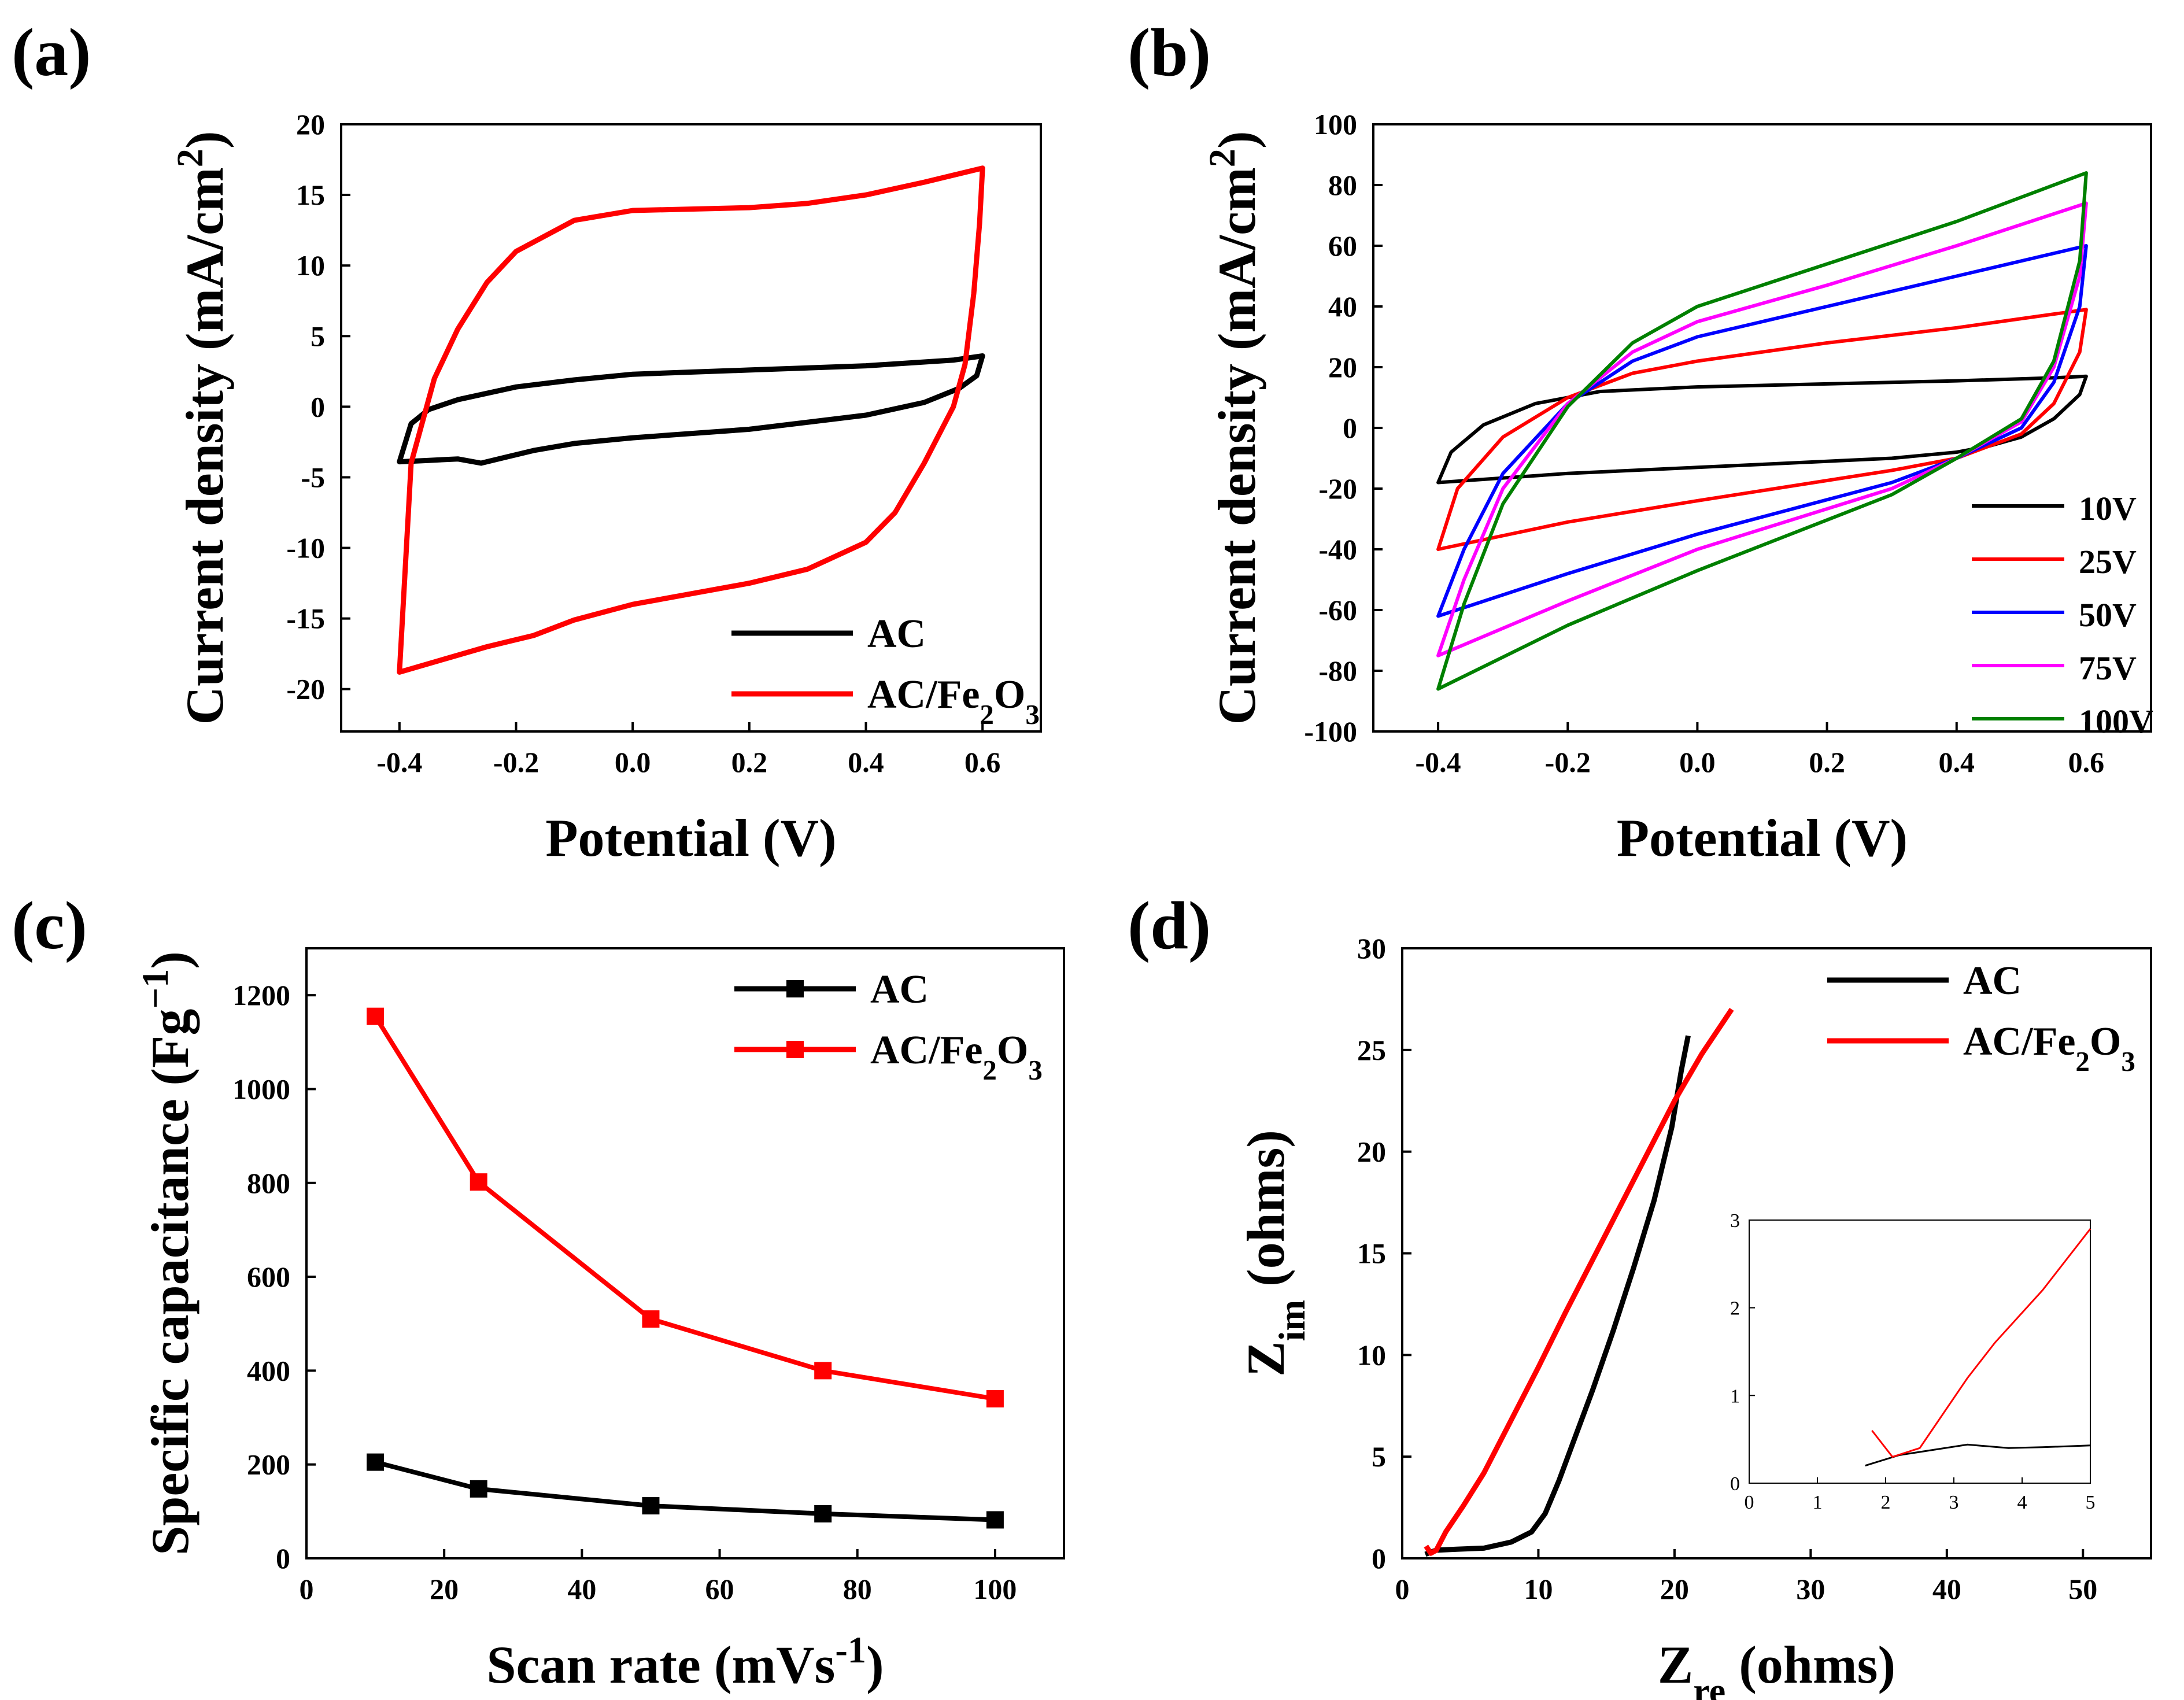 The image size is (2184, 1700). Describe the element at coordinates (1371, 1050) in the screenshot. I see `y-tick-label-d: 25` at that location.